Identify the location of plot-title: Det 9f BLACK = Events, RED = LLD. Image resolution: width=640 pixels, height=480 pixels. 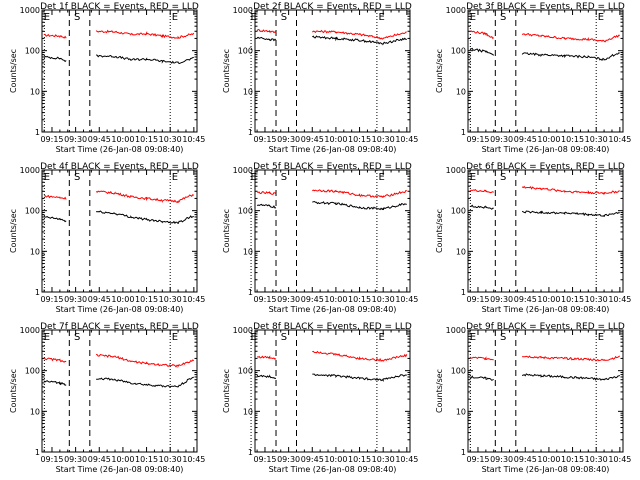
(545, 327).